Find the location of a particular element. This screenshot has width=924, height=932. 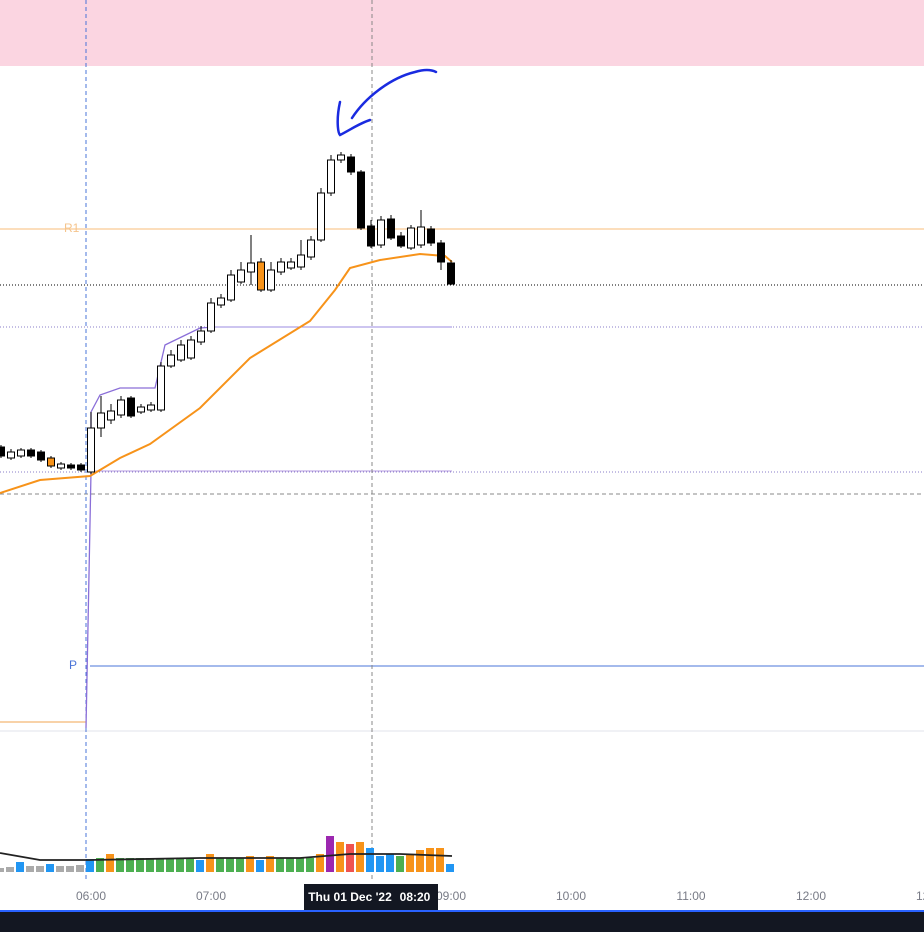

bottom-bar is located at coordinates (462, 921).